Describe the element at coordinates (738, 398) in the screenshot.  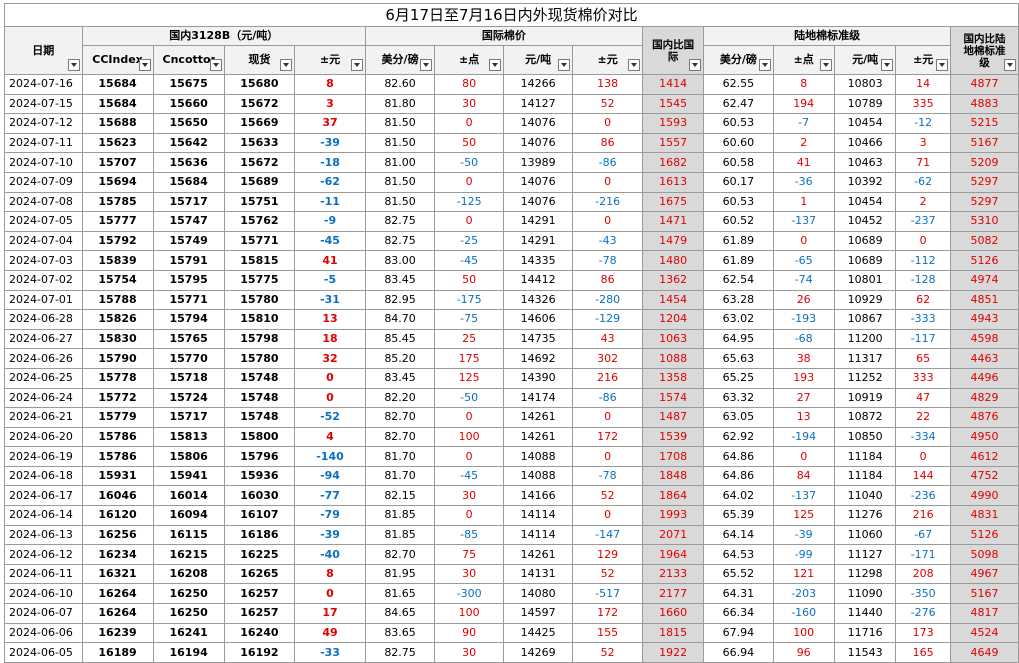
I see `cell-inland-usd: 63.32` at that location.